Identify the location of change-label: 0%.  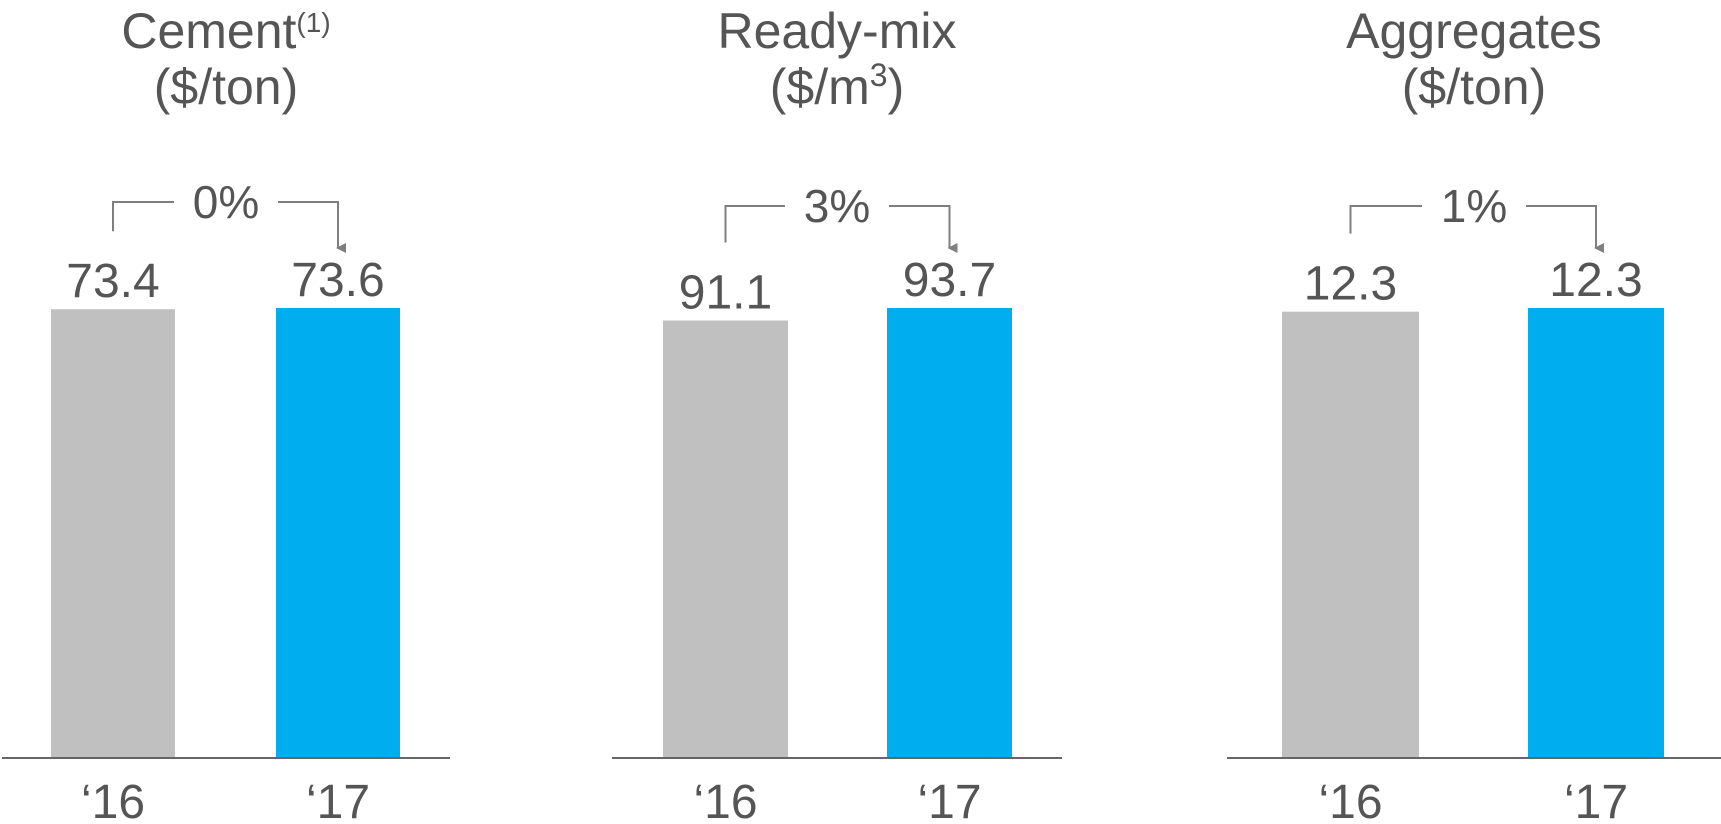
(226, 202).